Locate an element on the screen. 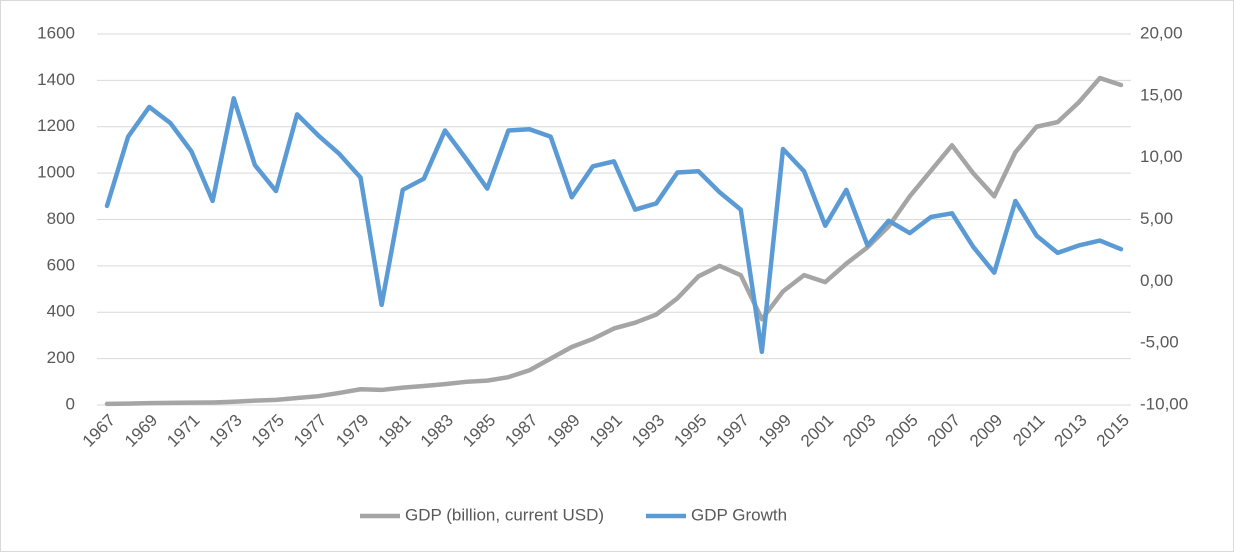  y-tick-label: 800 is located at coordinates (61, 218).